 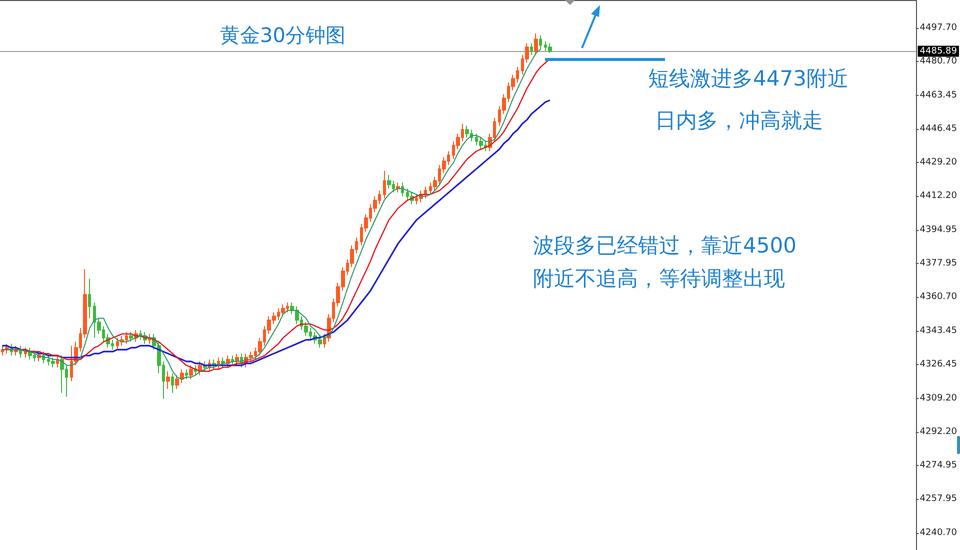 I want to click on text: 黄金30分钟图, so click(x=283, y=35).